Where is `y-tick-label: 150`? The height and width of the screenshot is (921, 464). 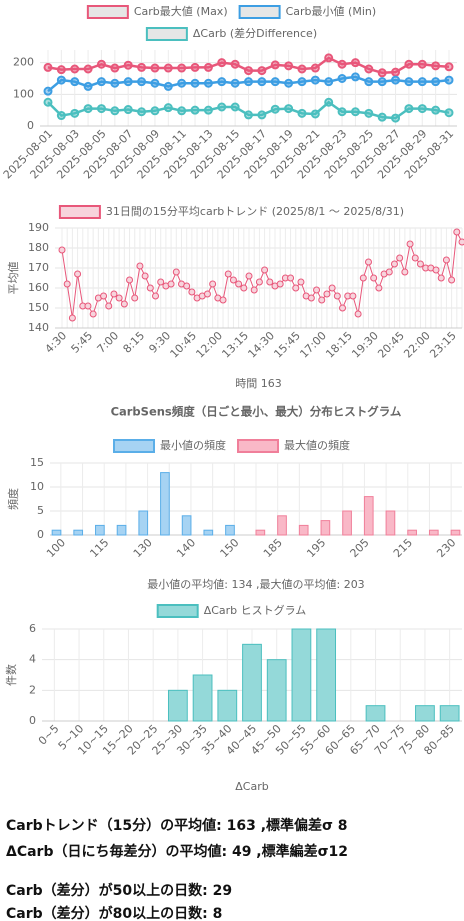
y-tick-label: 150 is located at coordinates (38, 307).